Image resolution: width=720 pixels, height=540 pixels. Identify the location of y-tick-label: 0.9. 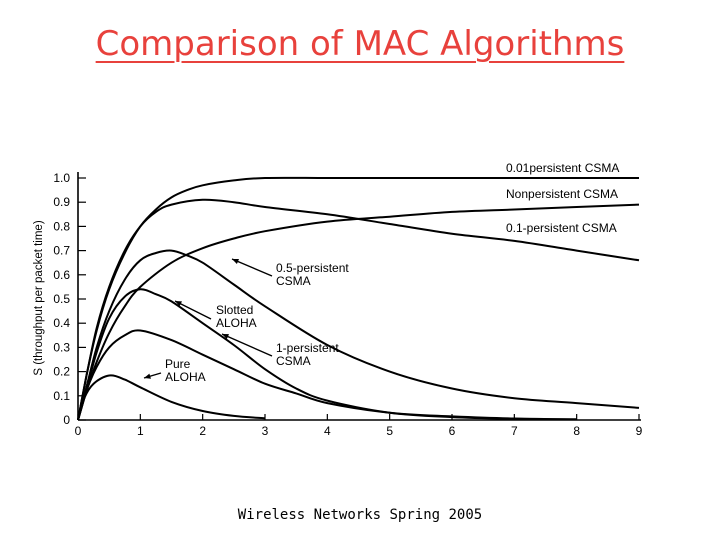
(61, 202).